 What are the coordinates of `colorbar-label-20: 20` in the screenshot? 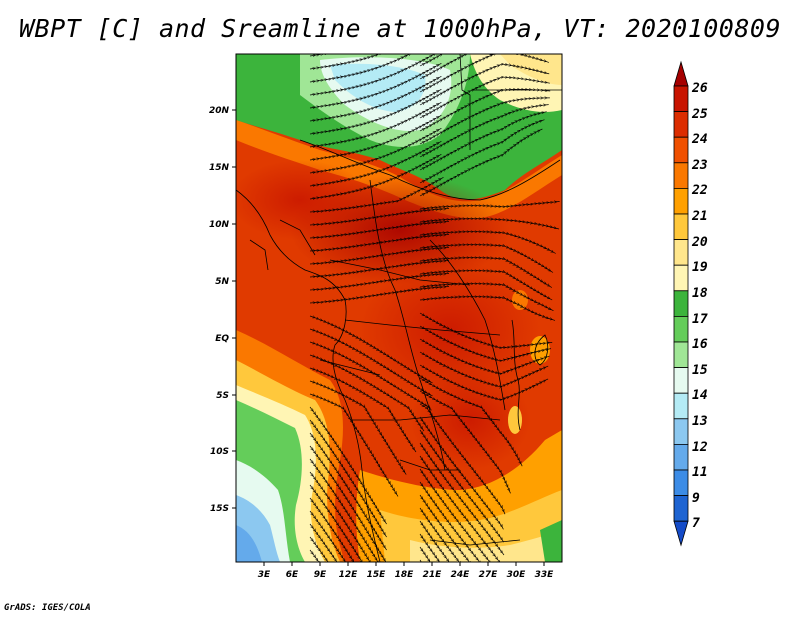 It's located at (699, 242).